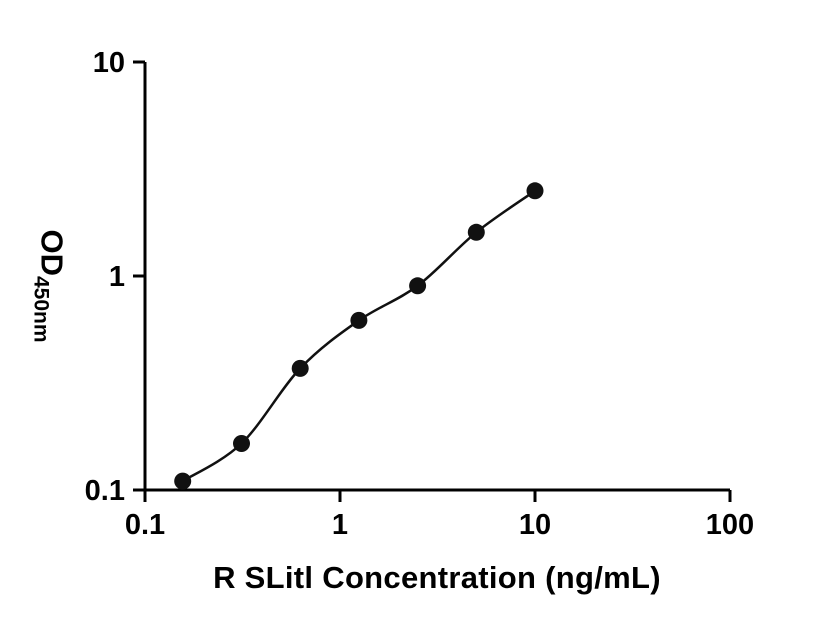 The height and width of the screenshot is (640, 816). I want to click on x-tick-label: 1, so click(340, 525).